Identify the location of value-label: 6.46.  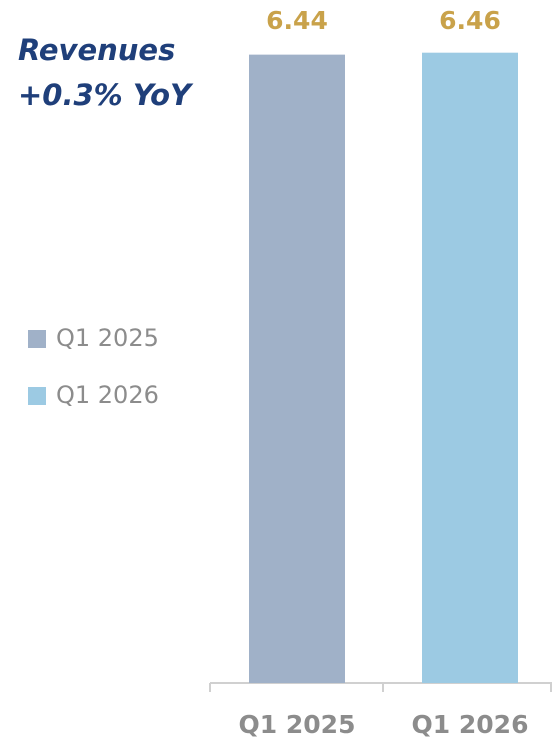
(470, 20).